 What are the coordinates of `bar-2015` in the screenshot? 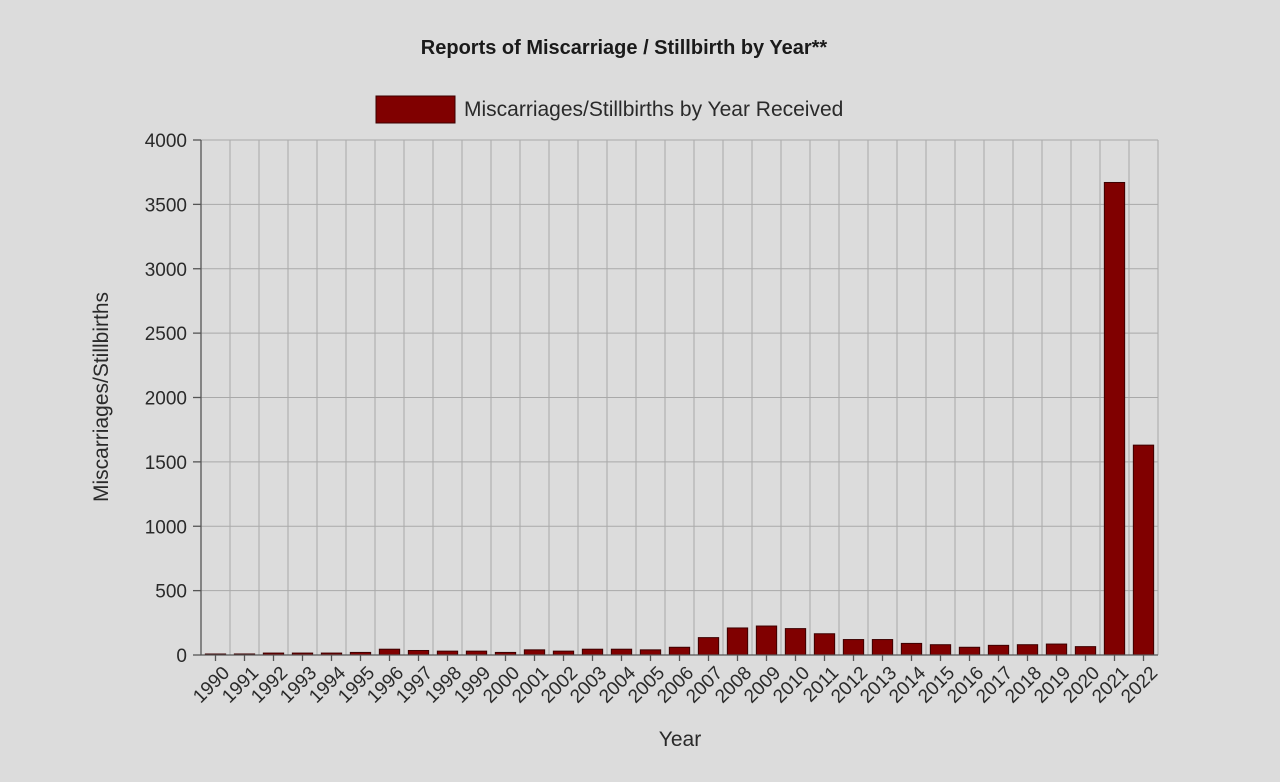 It's located at (940, 650).